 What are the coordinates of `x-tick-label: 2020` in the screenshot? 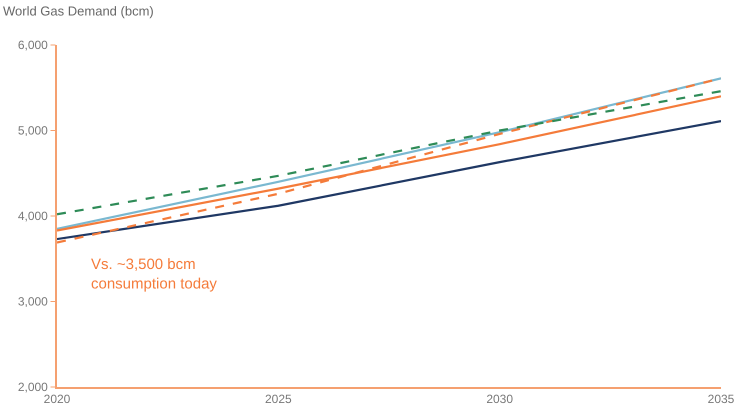 It's located at (57, 399).